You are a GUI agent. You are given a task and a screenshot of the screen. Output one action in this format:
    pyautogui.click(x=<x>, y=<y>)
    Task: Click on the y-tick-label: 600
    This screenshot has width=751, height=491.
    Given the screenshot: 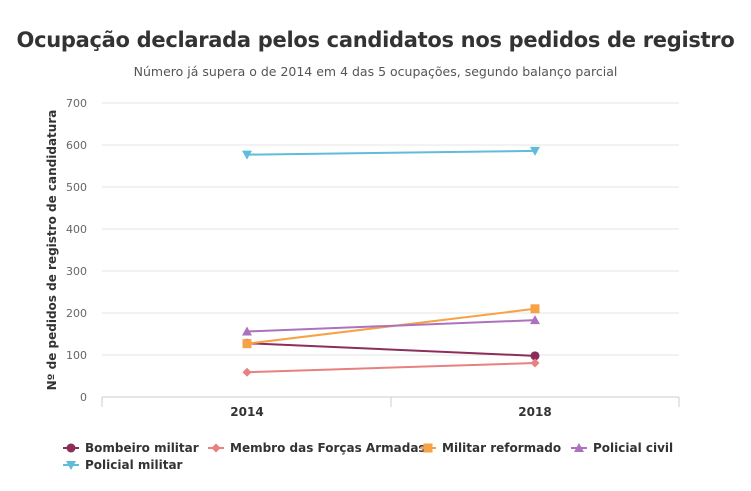 What is the action you would take?
    pyautogui.click(x=76, y=145)
    